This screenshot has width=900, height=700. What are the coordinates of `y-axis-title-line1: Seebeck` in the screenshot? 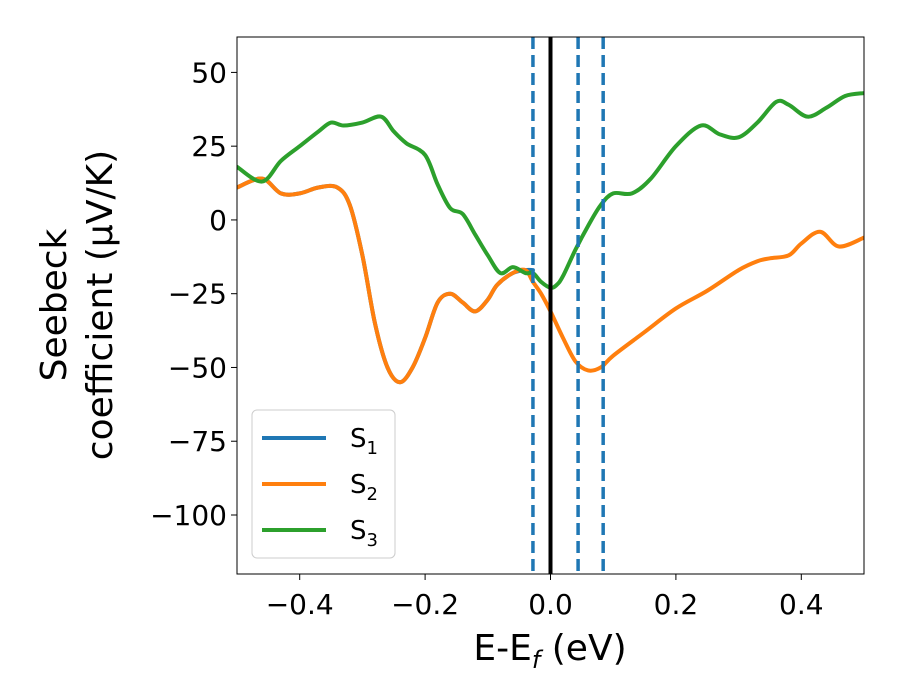 It's located at (54, 304).